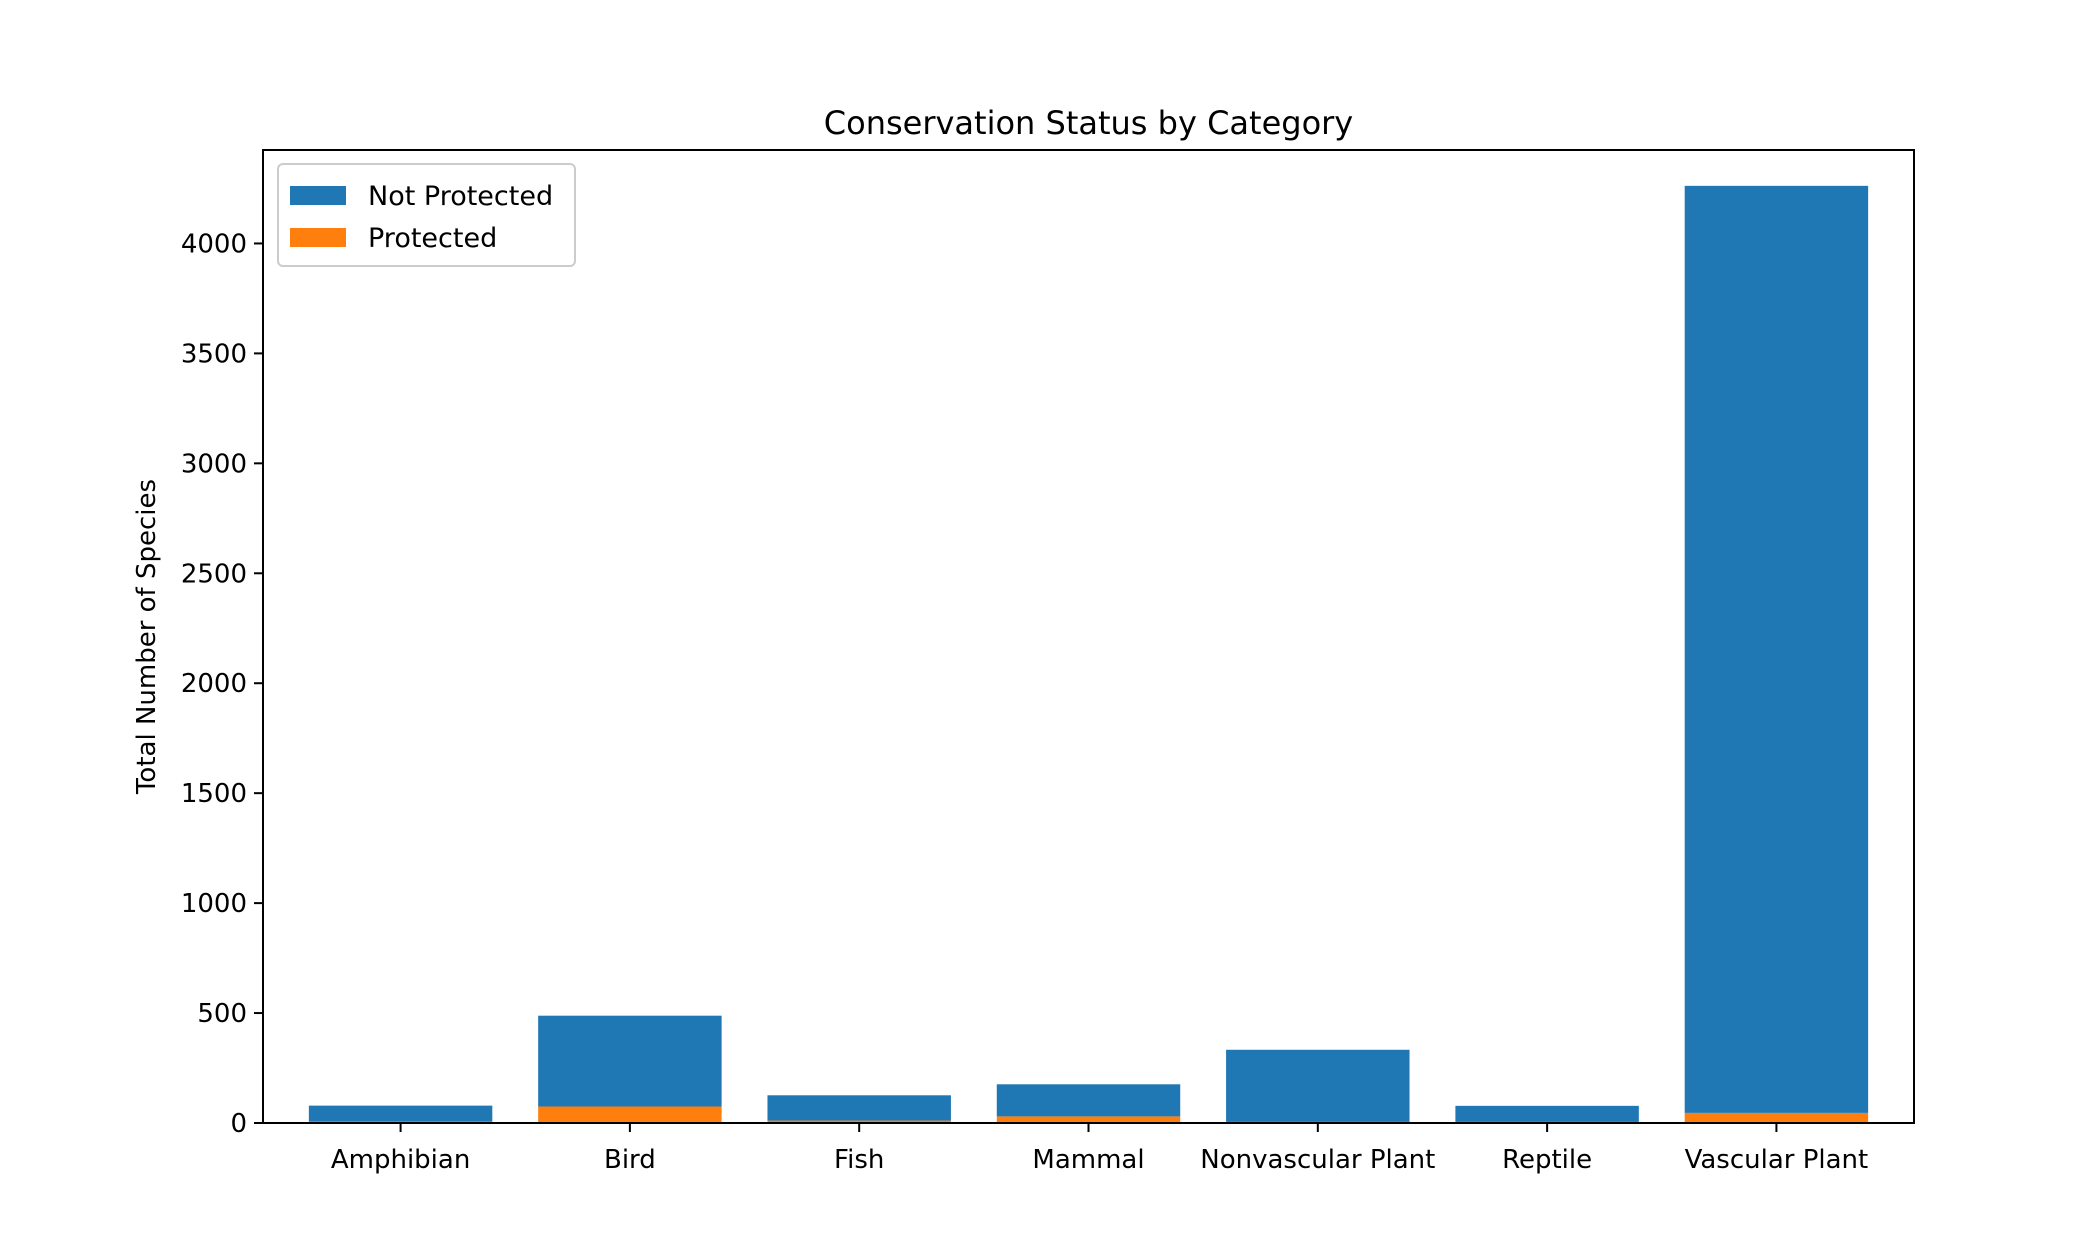  I want to click on chart-title: Conservation Status by Category, so click(1088, 123).